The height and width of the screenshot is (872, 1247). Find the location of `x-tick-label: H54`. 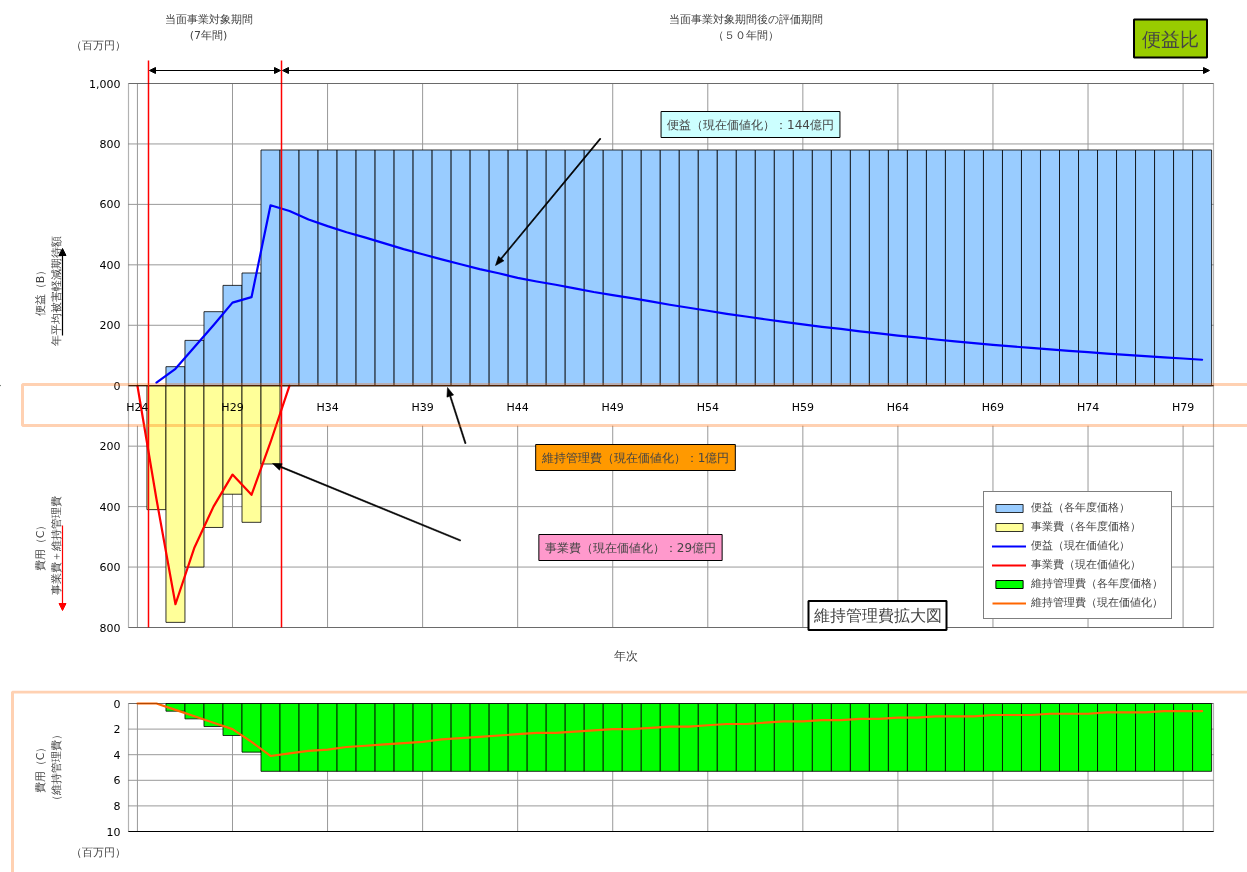

x-tick-label: H54 is located at coordinates (707, 408).